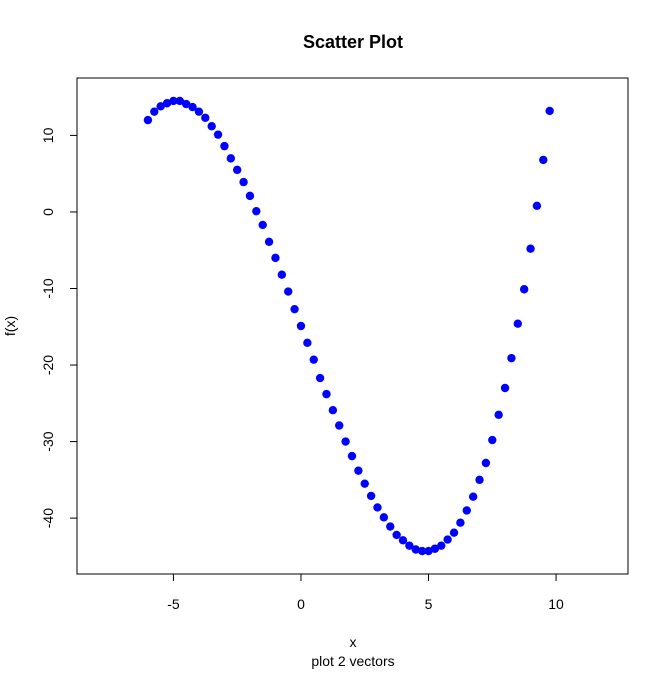  What do you see at coordinates (48, 135) in the screenshot?
I see `y-tick-label: 10` at bounding box center [48, 135].